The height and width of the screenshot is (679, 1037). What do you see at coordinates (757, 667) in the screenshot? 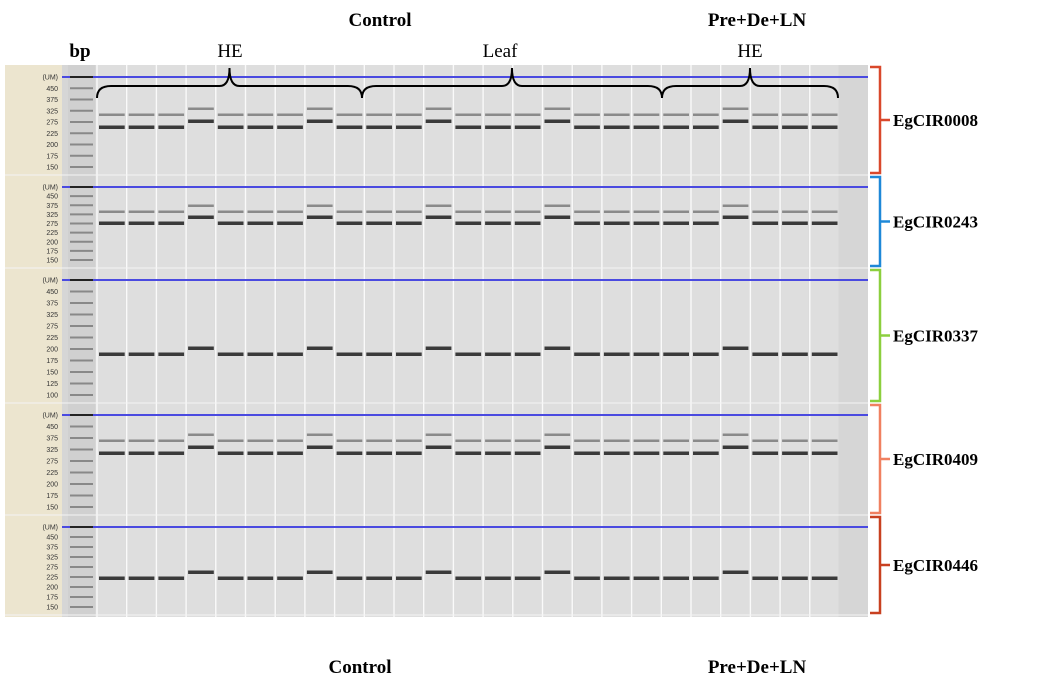
I see `group-label: Pre+De+LN` at bounding box center [757, 667].